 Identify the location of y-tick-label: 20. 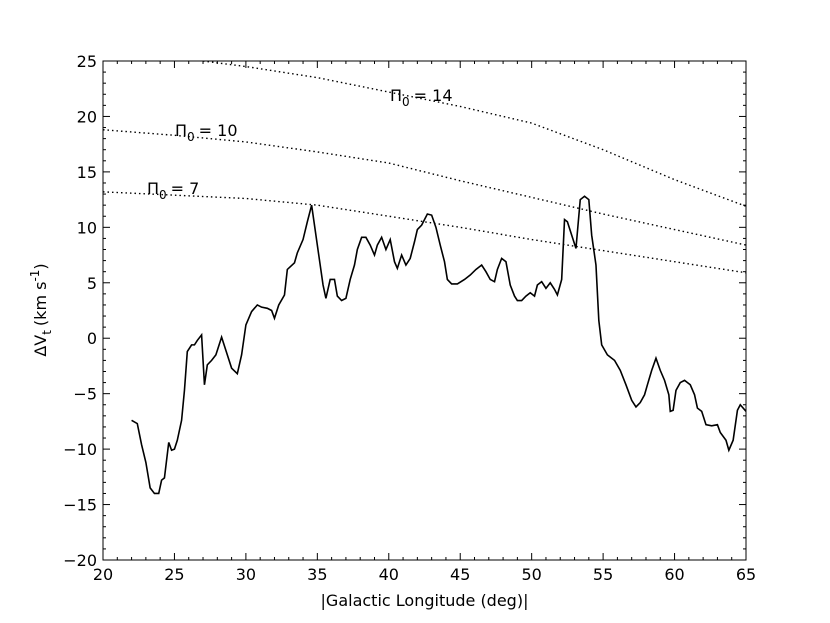
(87, 116).